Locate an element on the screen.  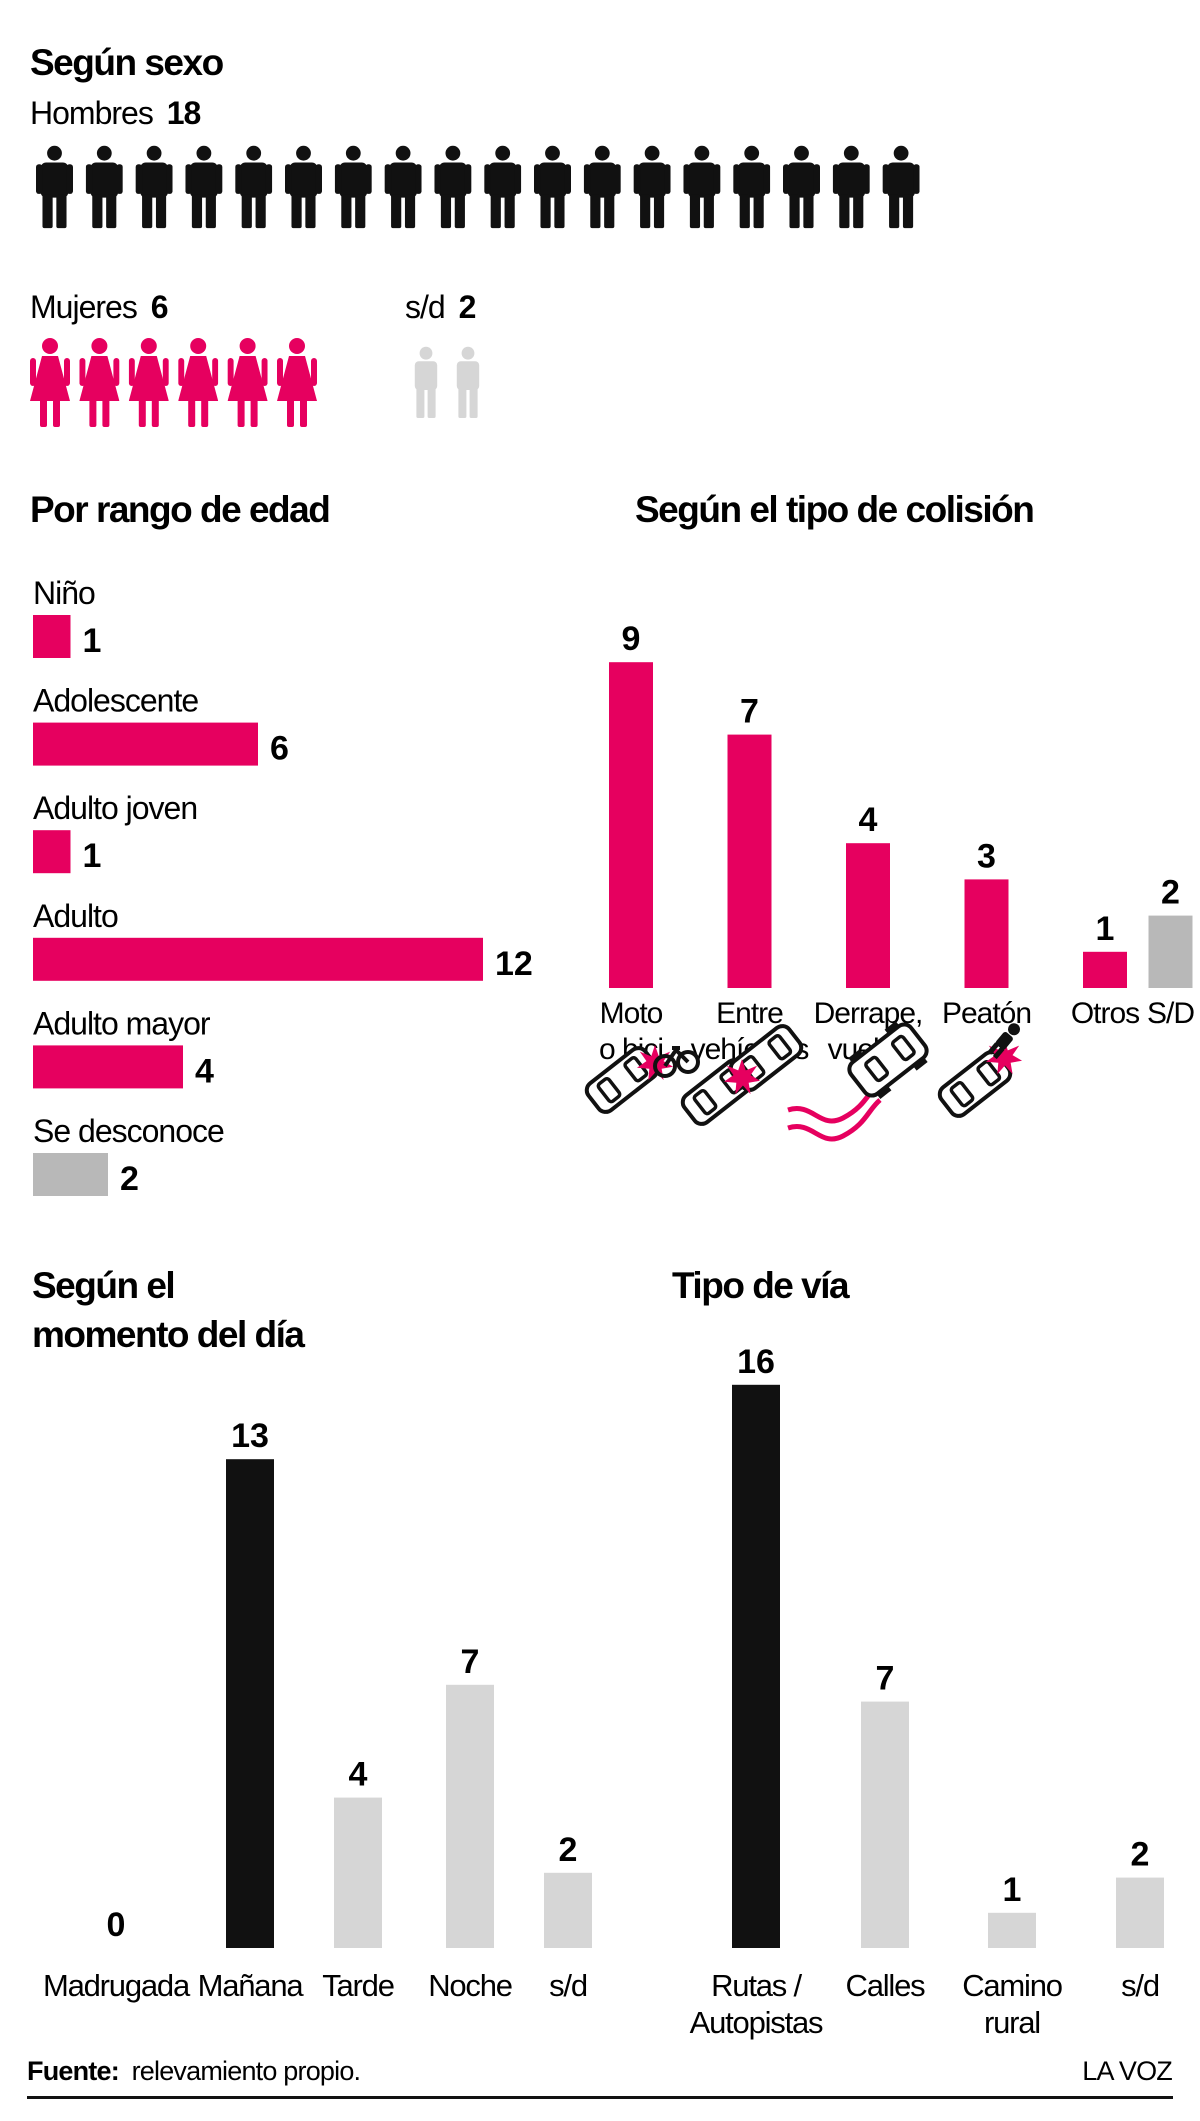
road-value-label: 16 is located at coordinates (756, 1362).